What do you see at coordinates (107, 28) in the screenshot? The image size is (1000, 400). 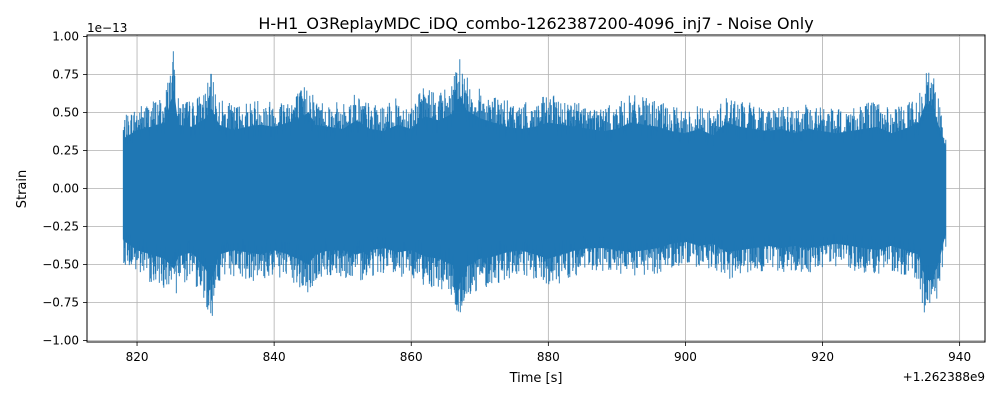 I see `y-axis-scale-label: 1e−13` at bounding box center [107, 28].